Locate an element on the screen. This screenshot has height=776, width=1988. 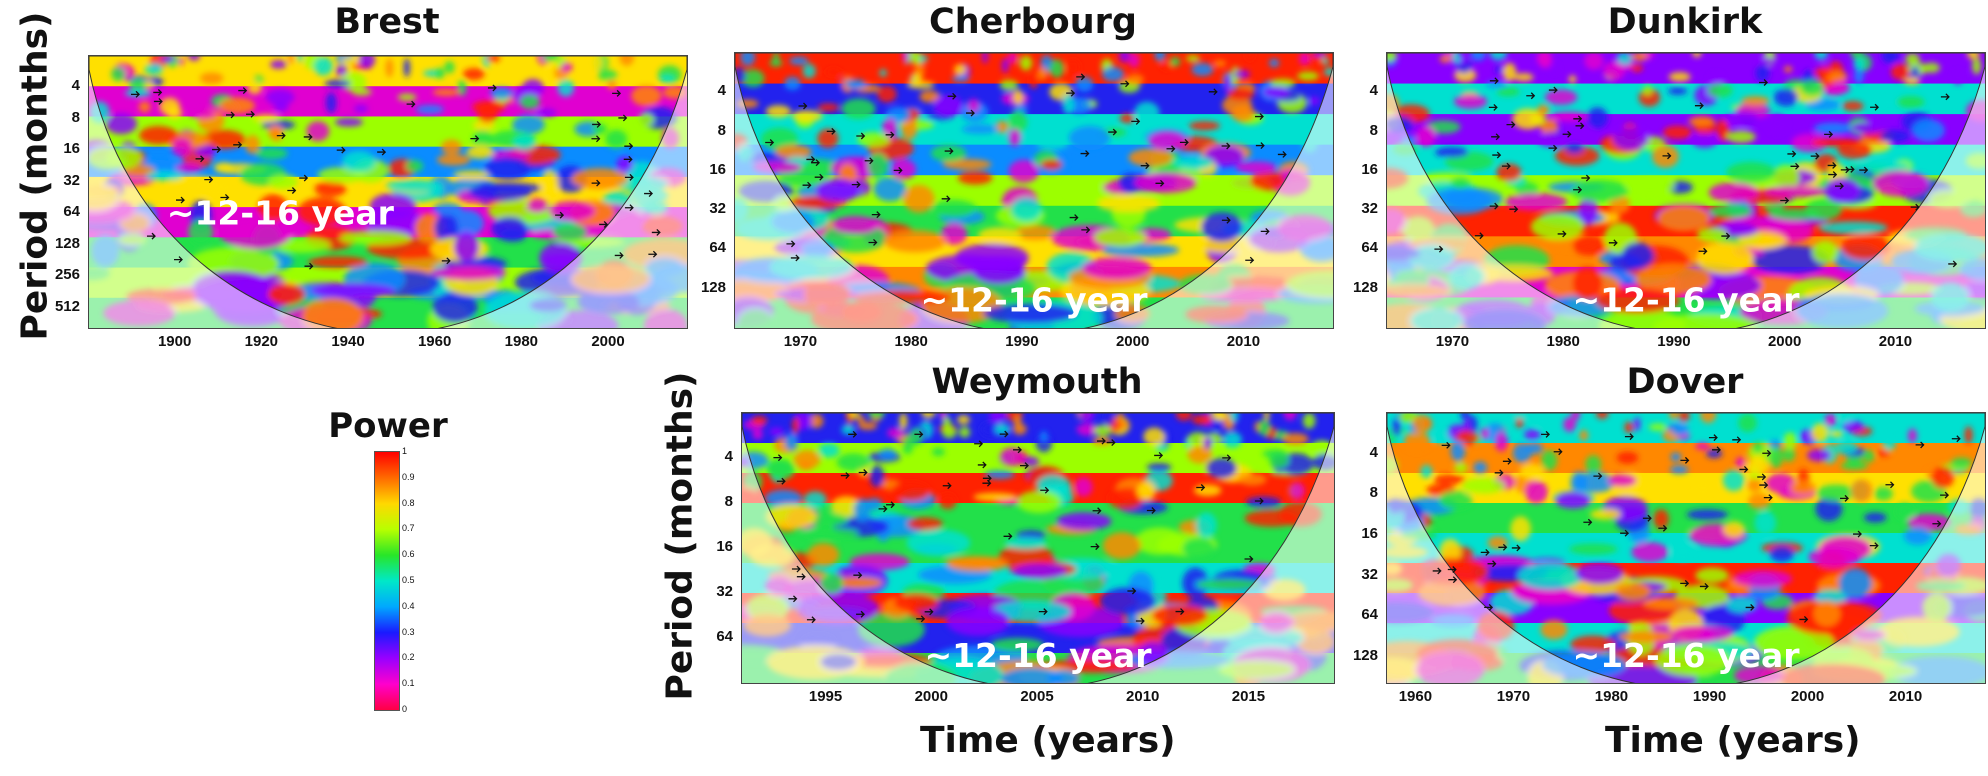
cone-of-influence-line is located at coordinates (388, 192).